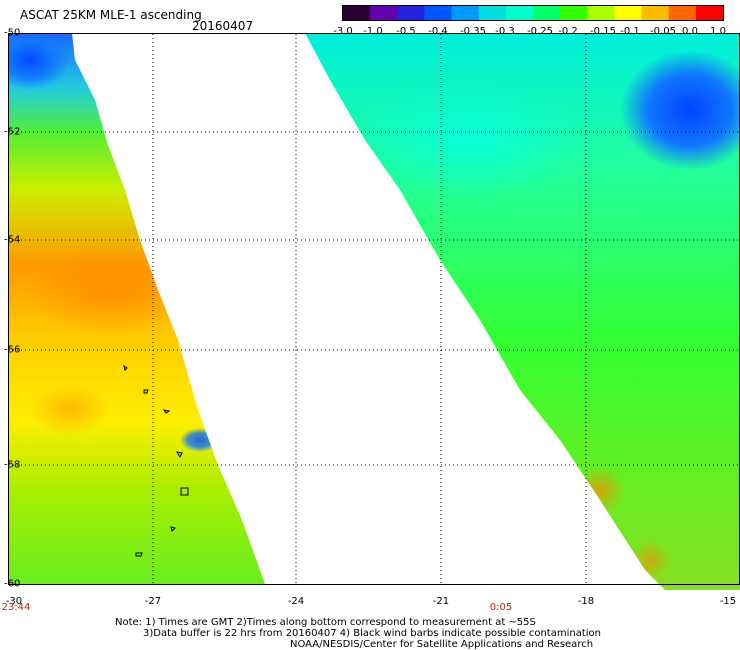 This screenshot has width=740, height=650. What do you see at coordinates (373, 31) in the screenshot?
I see `colorbar-label: -1.0` at bounding box center [373, 31].